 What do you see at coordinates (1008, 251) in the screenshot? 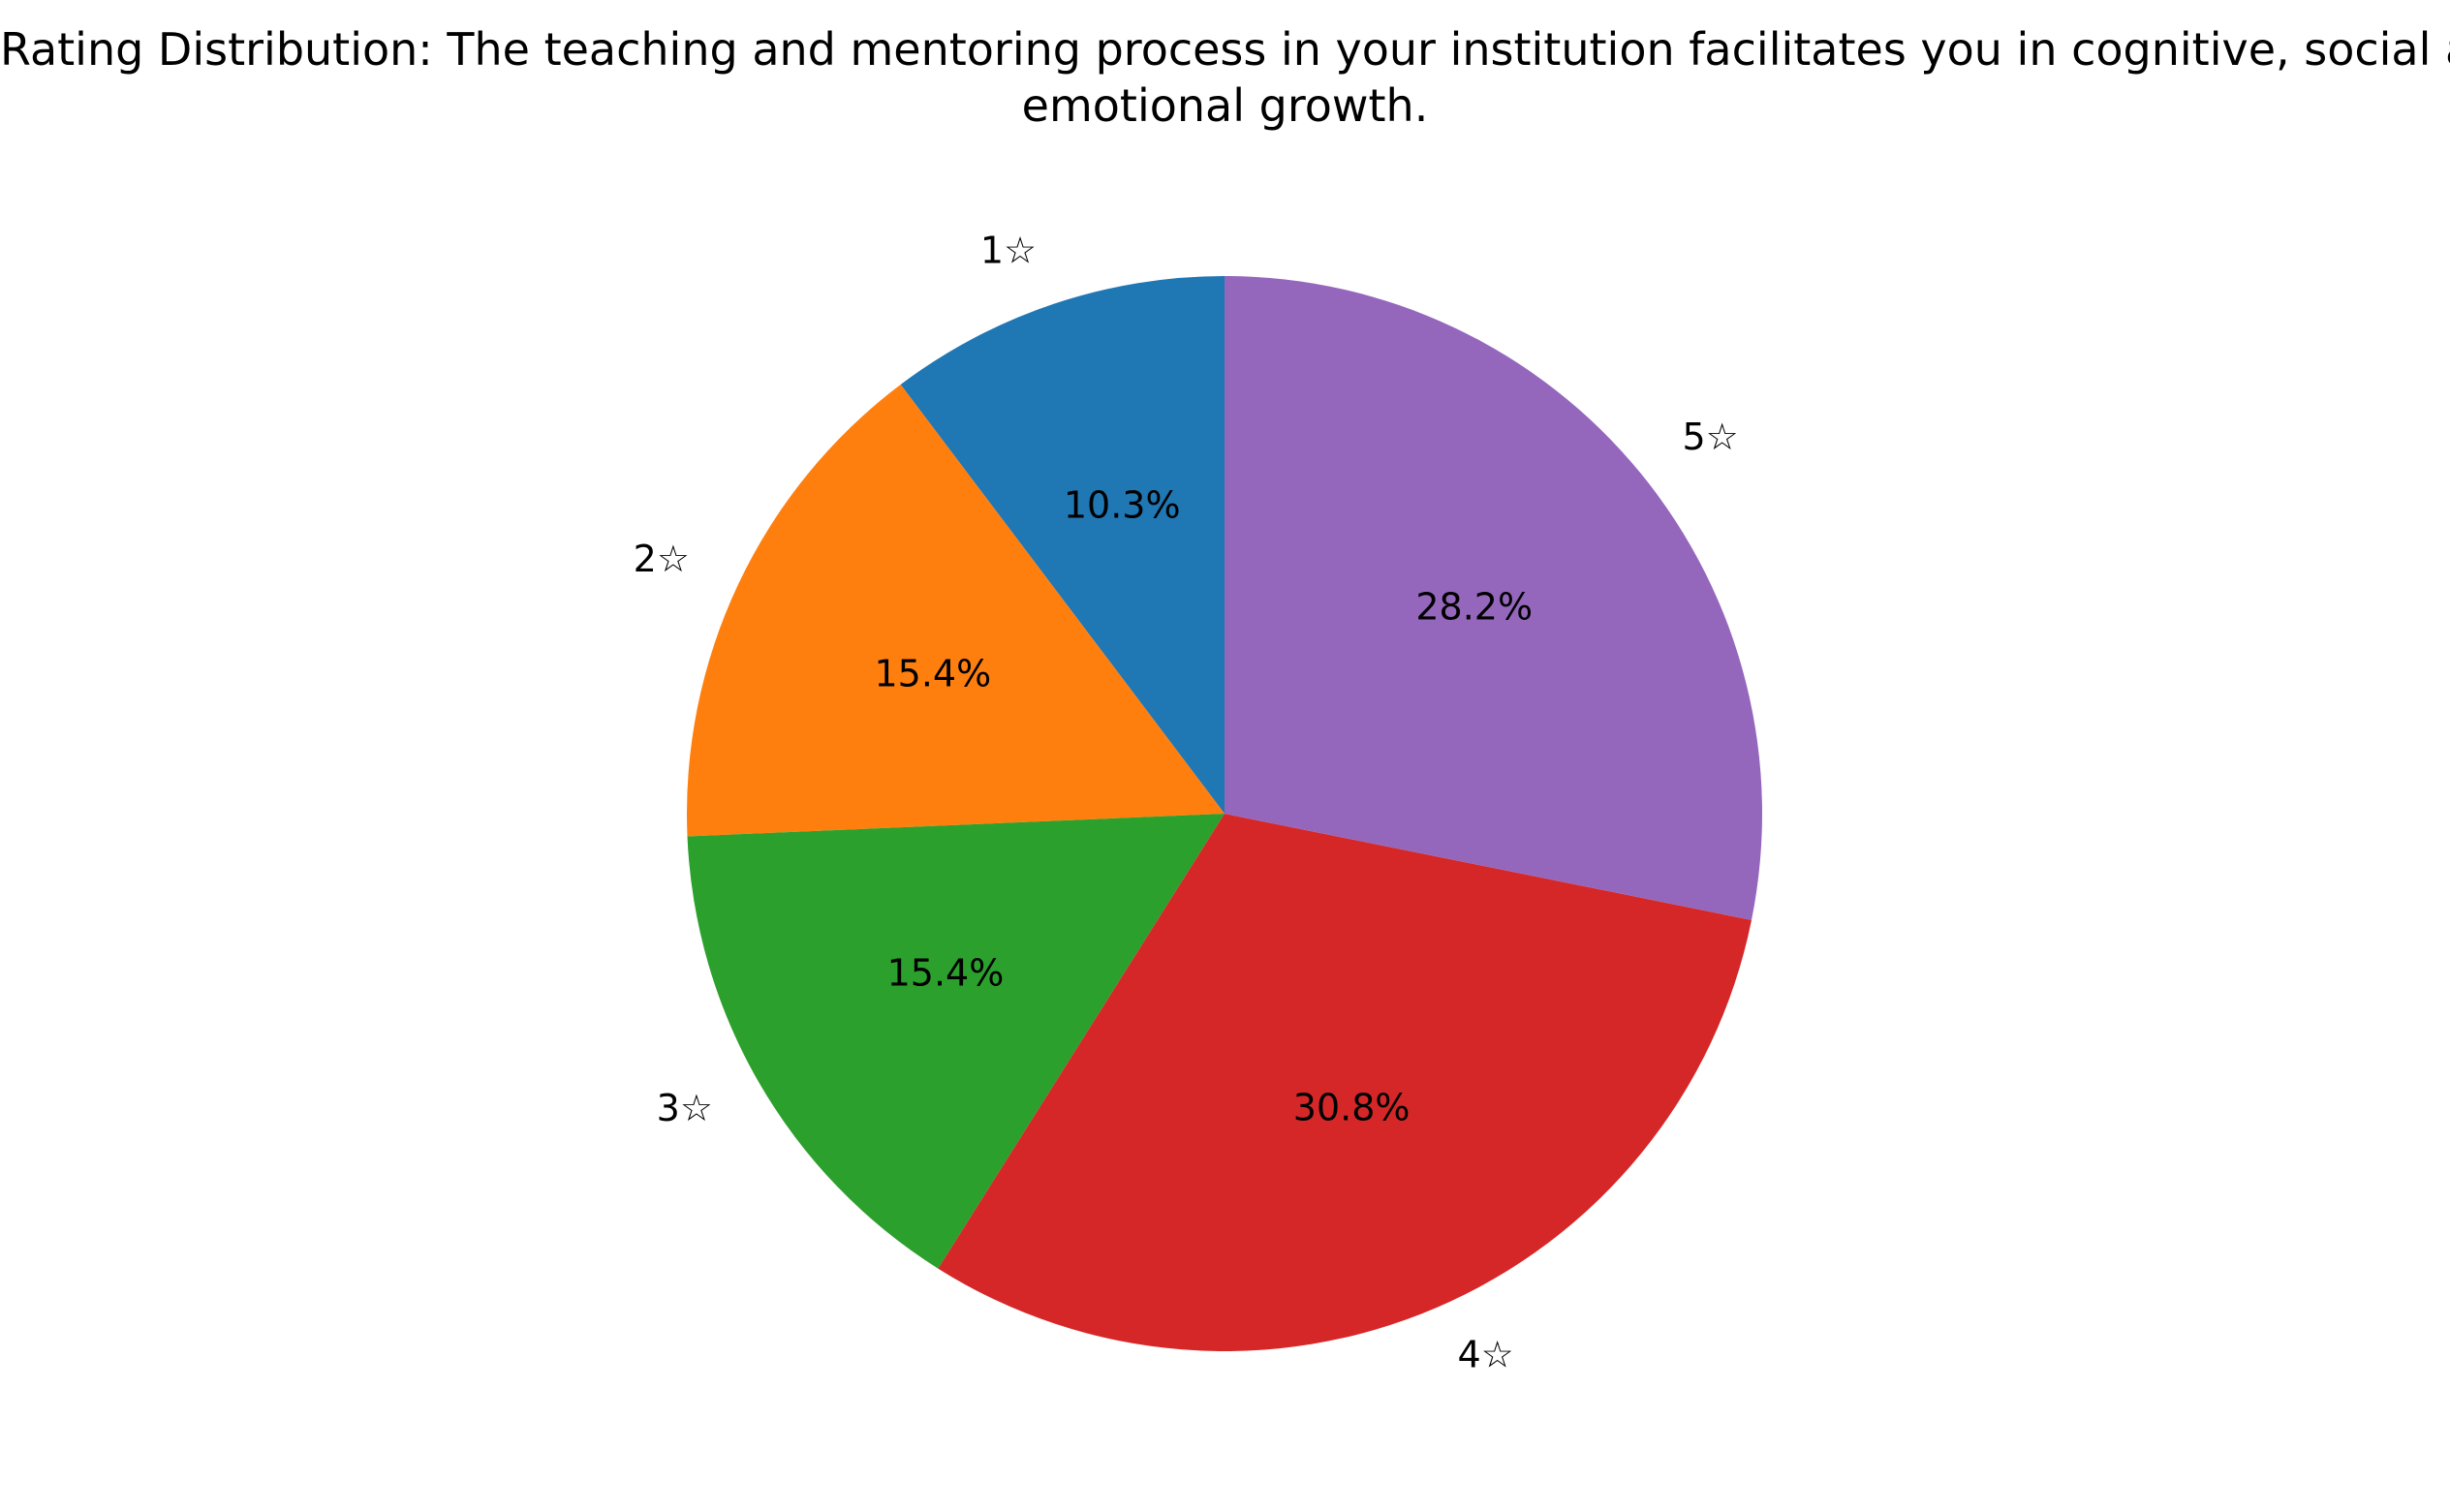
I see `slice-label-1: 1☆` at bounding box center [1008, 251].